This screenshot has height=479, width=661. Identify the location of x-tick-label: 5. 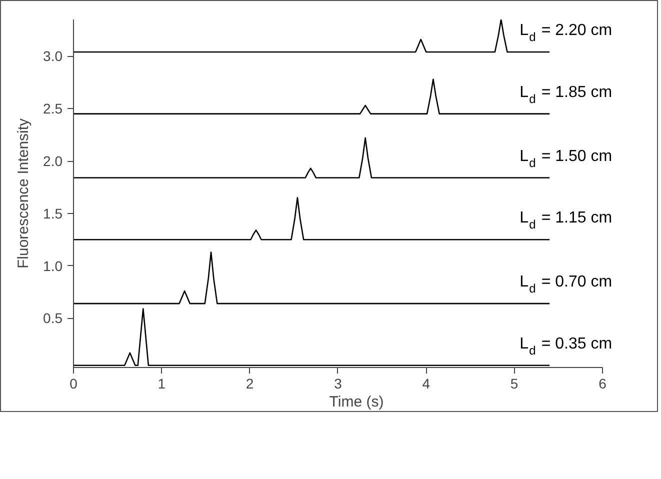
(514, 384).